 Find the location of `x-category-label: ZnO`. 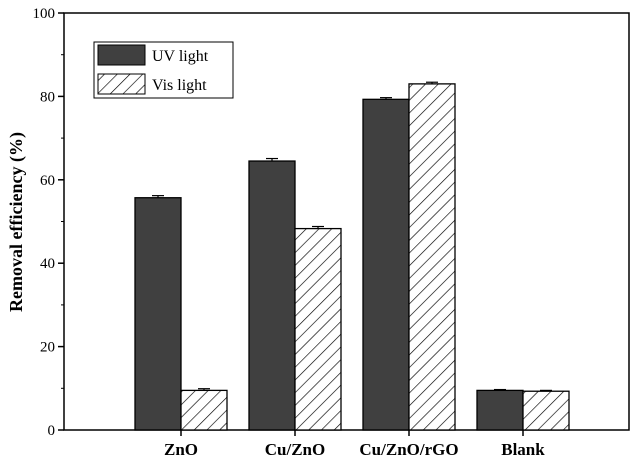

x-category-label: ZnO is located at coordinates (181, 449).